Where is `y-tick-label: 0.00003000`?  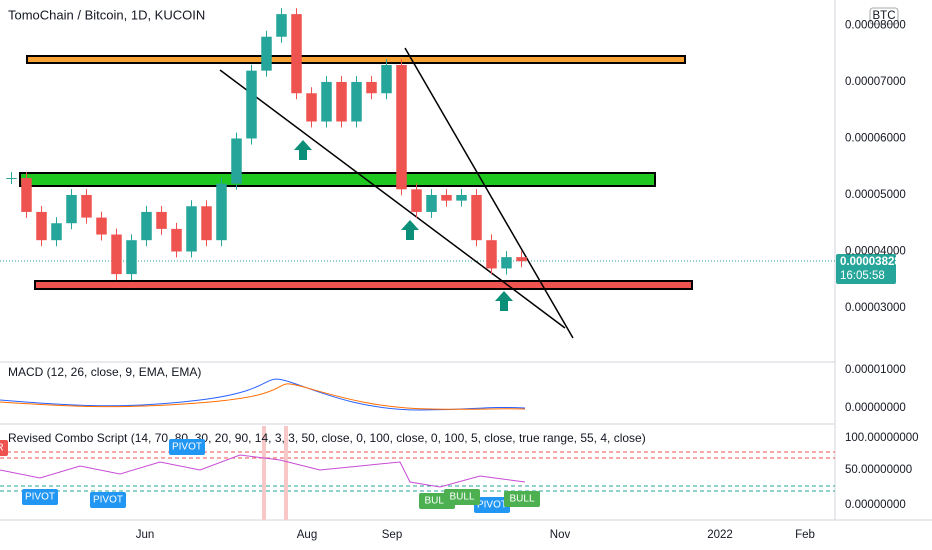
y-tick-label: 0.00003000 is located at coordinates (875, 308).